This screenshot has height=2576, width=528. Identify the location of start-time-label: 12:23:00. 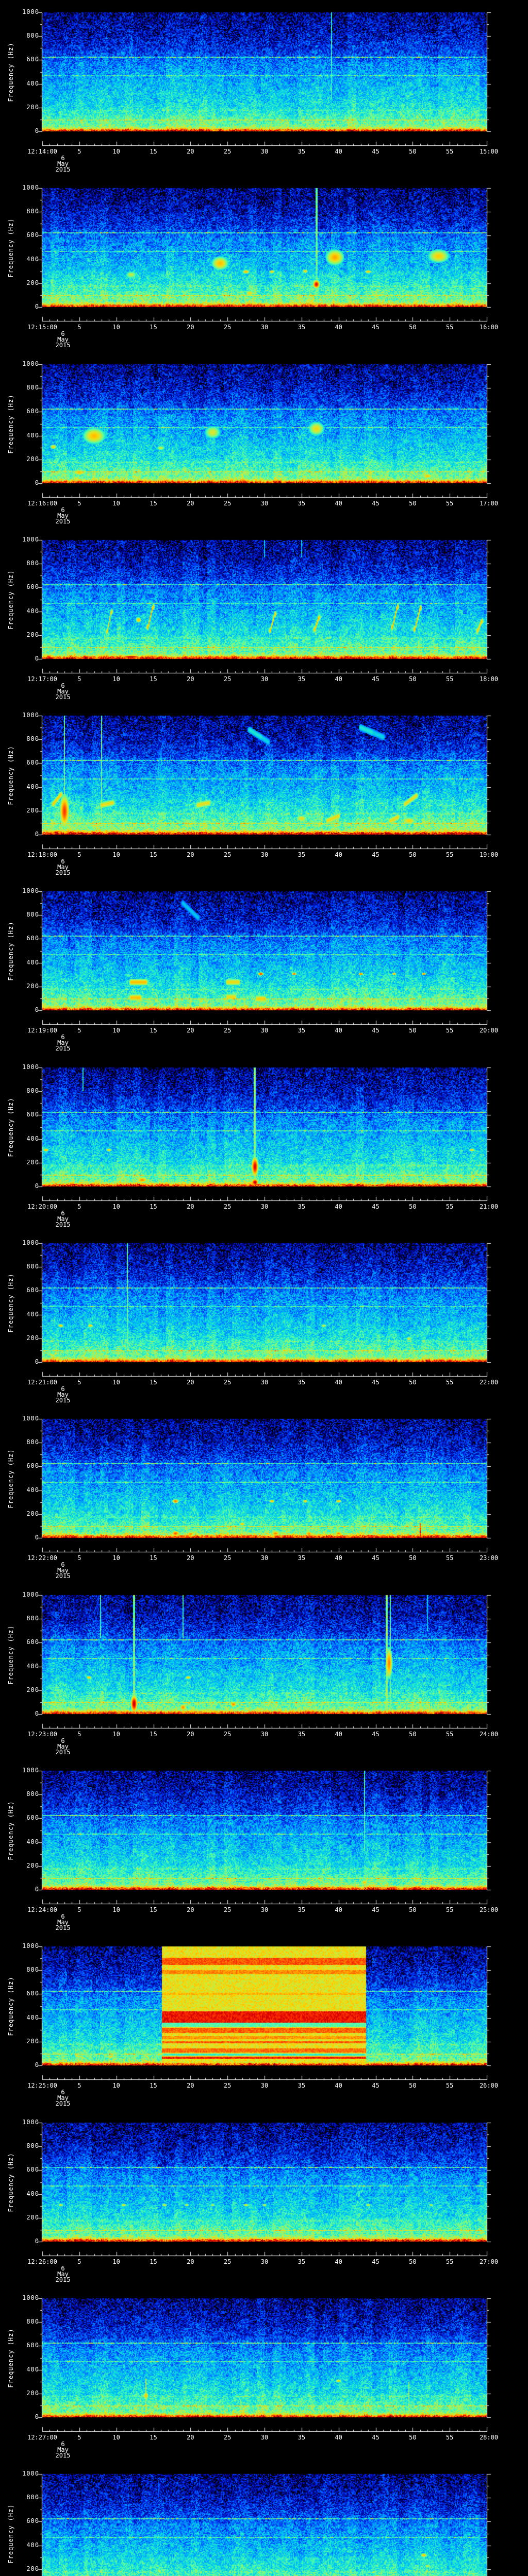
(42, 1735).